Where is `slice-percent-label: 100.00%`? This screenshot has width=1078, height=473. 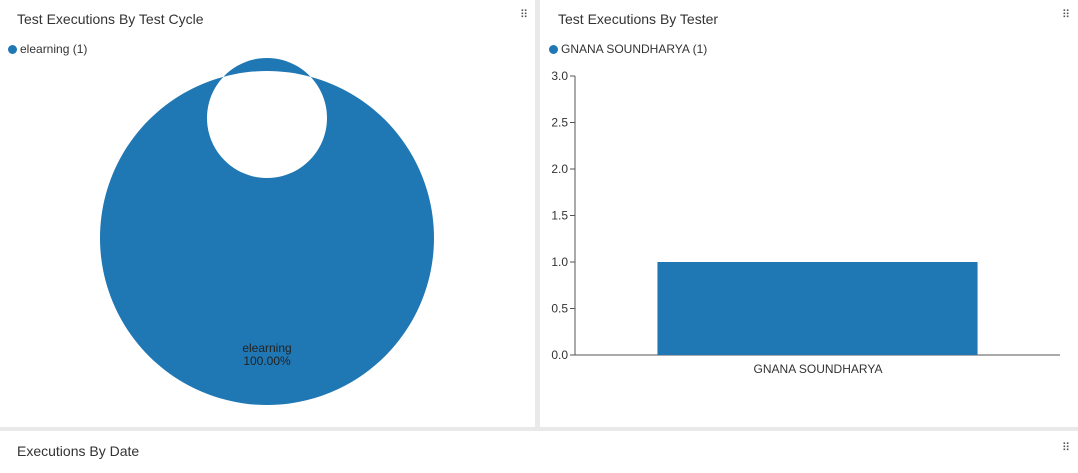 slice-percent-label: 100.00% is located at coordinates (267, 361).